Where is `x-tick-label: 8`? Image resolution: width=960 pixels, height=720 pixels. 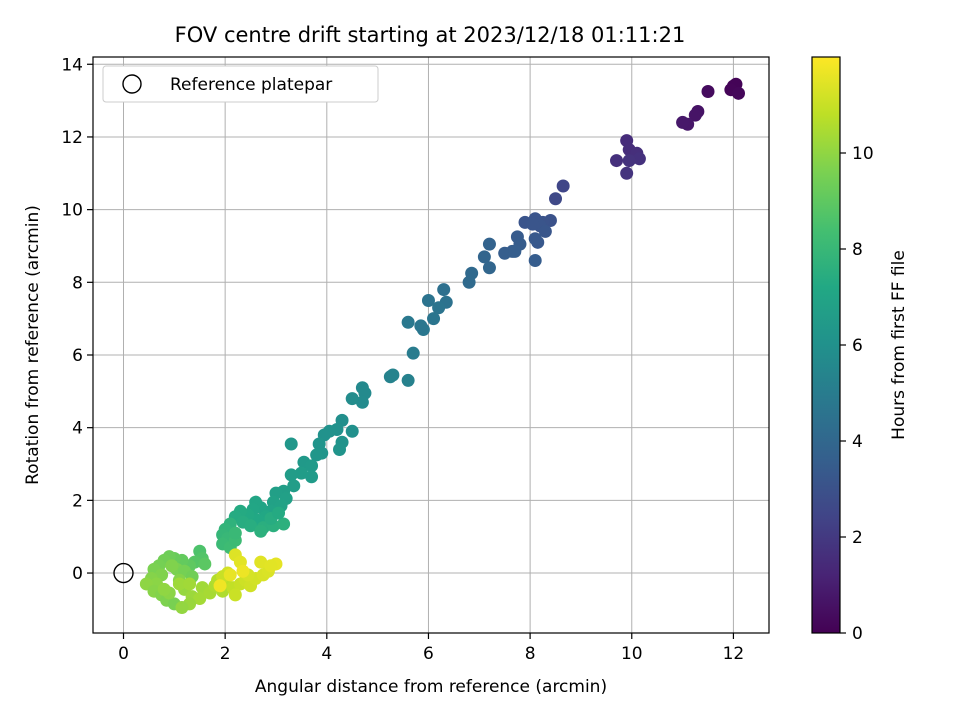
x-tick-label: 8 is located at coordinates (530, 654).